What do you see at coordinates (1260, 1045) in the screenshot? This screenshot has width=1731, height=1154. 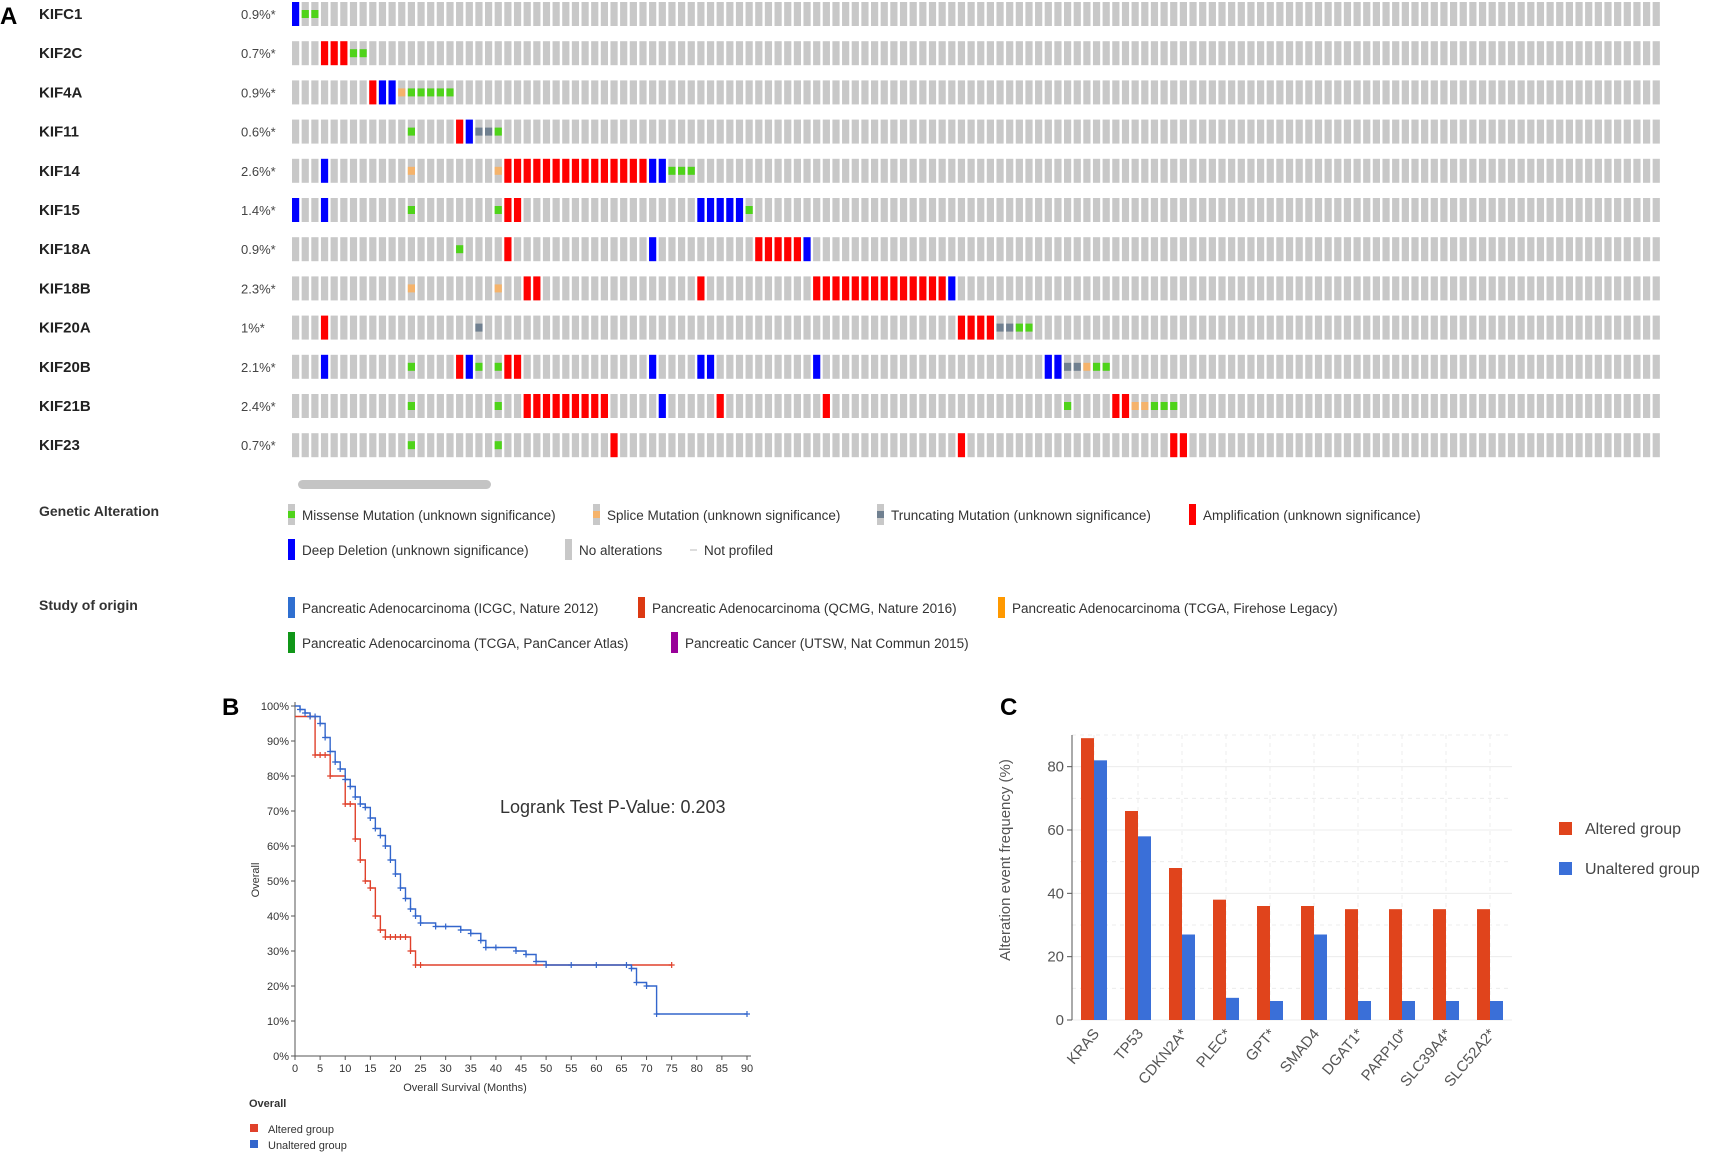 I see `bar-category-label: GPT*` at bounding box center [1260, 1045].